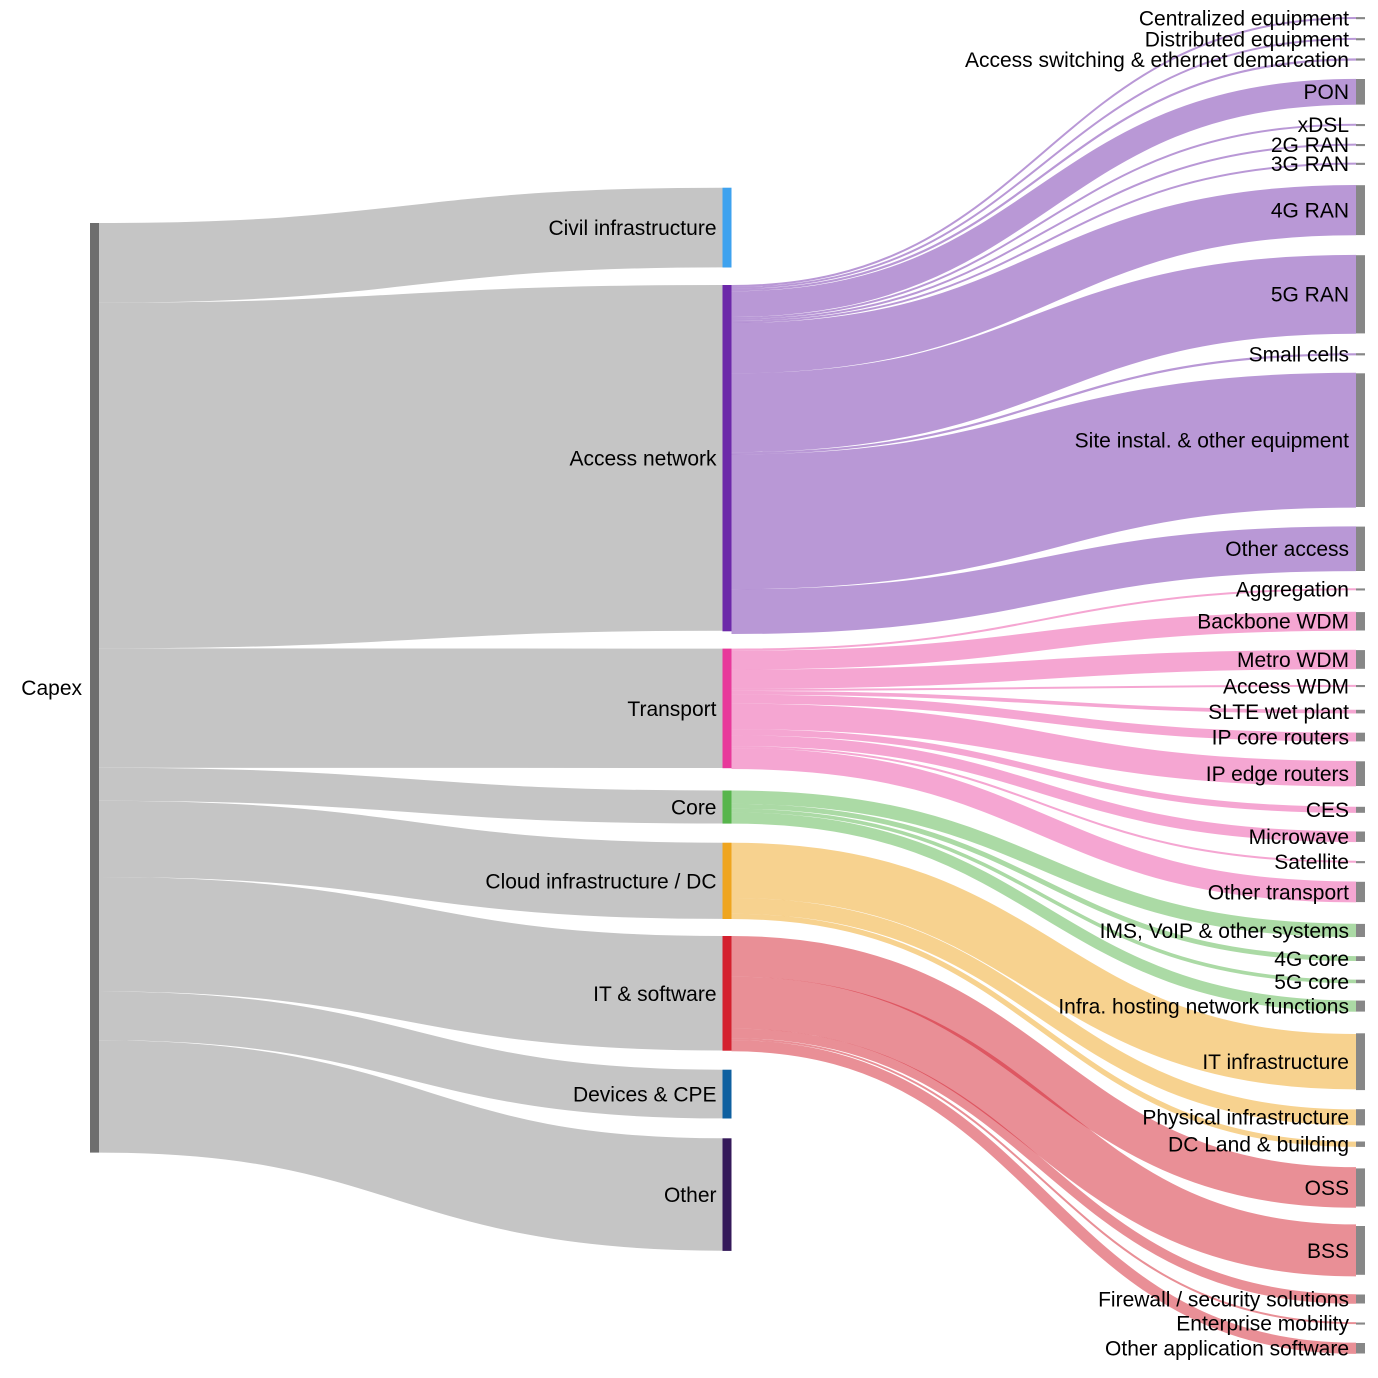  What do you see at coordinates (1292, 590) in the screenshot?
I see `svg-text: Aggregation` at bounding box center [1292, 590].